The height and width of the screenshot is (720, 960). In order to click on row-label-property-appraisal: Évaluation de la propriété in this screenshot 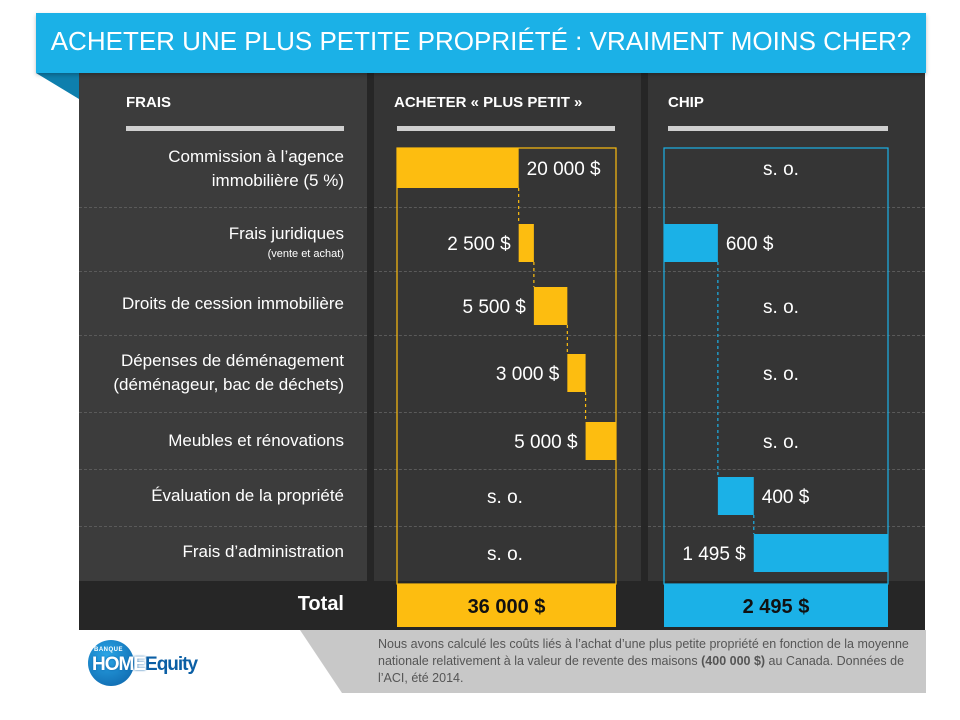, I will do `click(247, 496)`.